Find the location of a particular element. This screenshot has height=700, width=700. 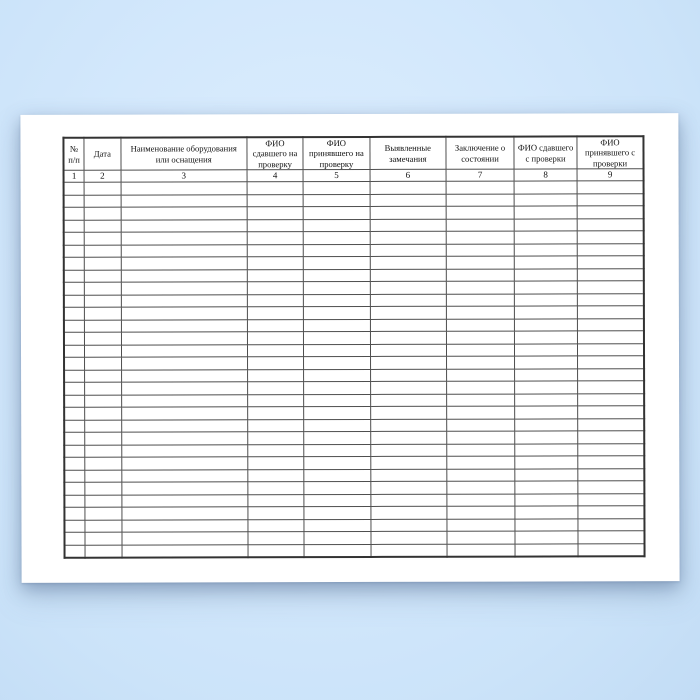

column-number-8: 8 is located at coordinates (546, 175).